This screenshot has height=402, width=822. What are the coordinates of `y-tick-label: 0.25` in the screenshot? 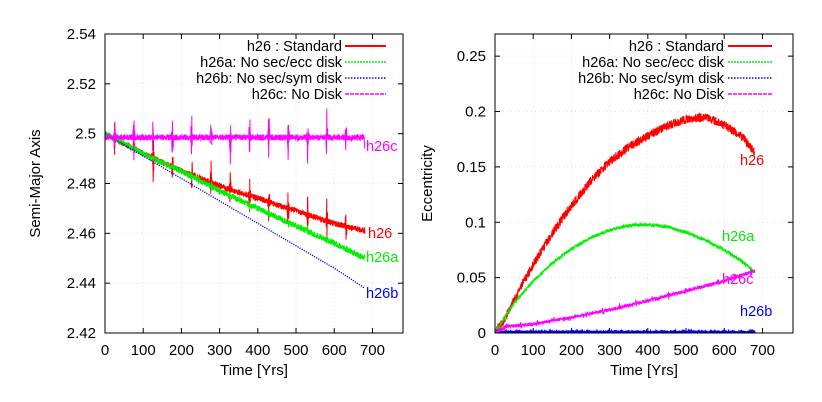 It's located at (471, 56).